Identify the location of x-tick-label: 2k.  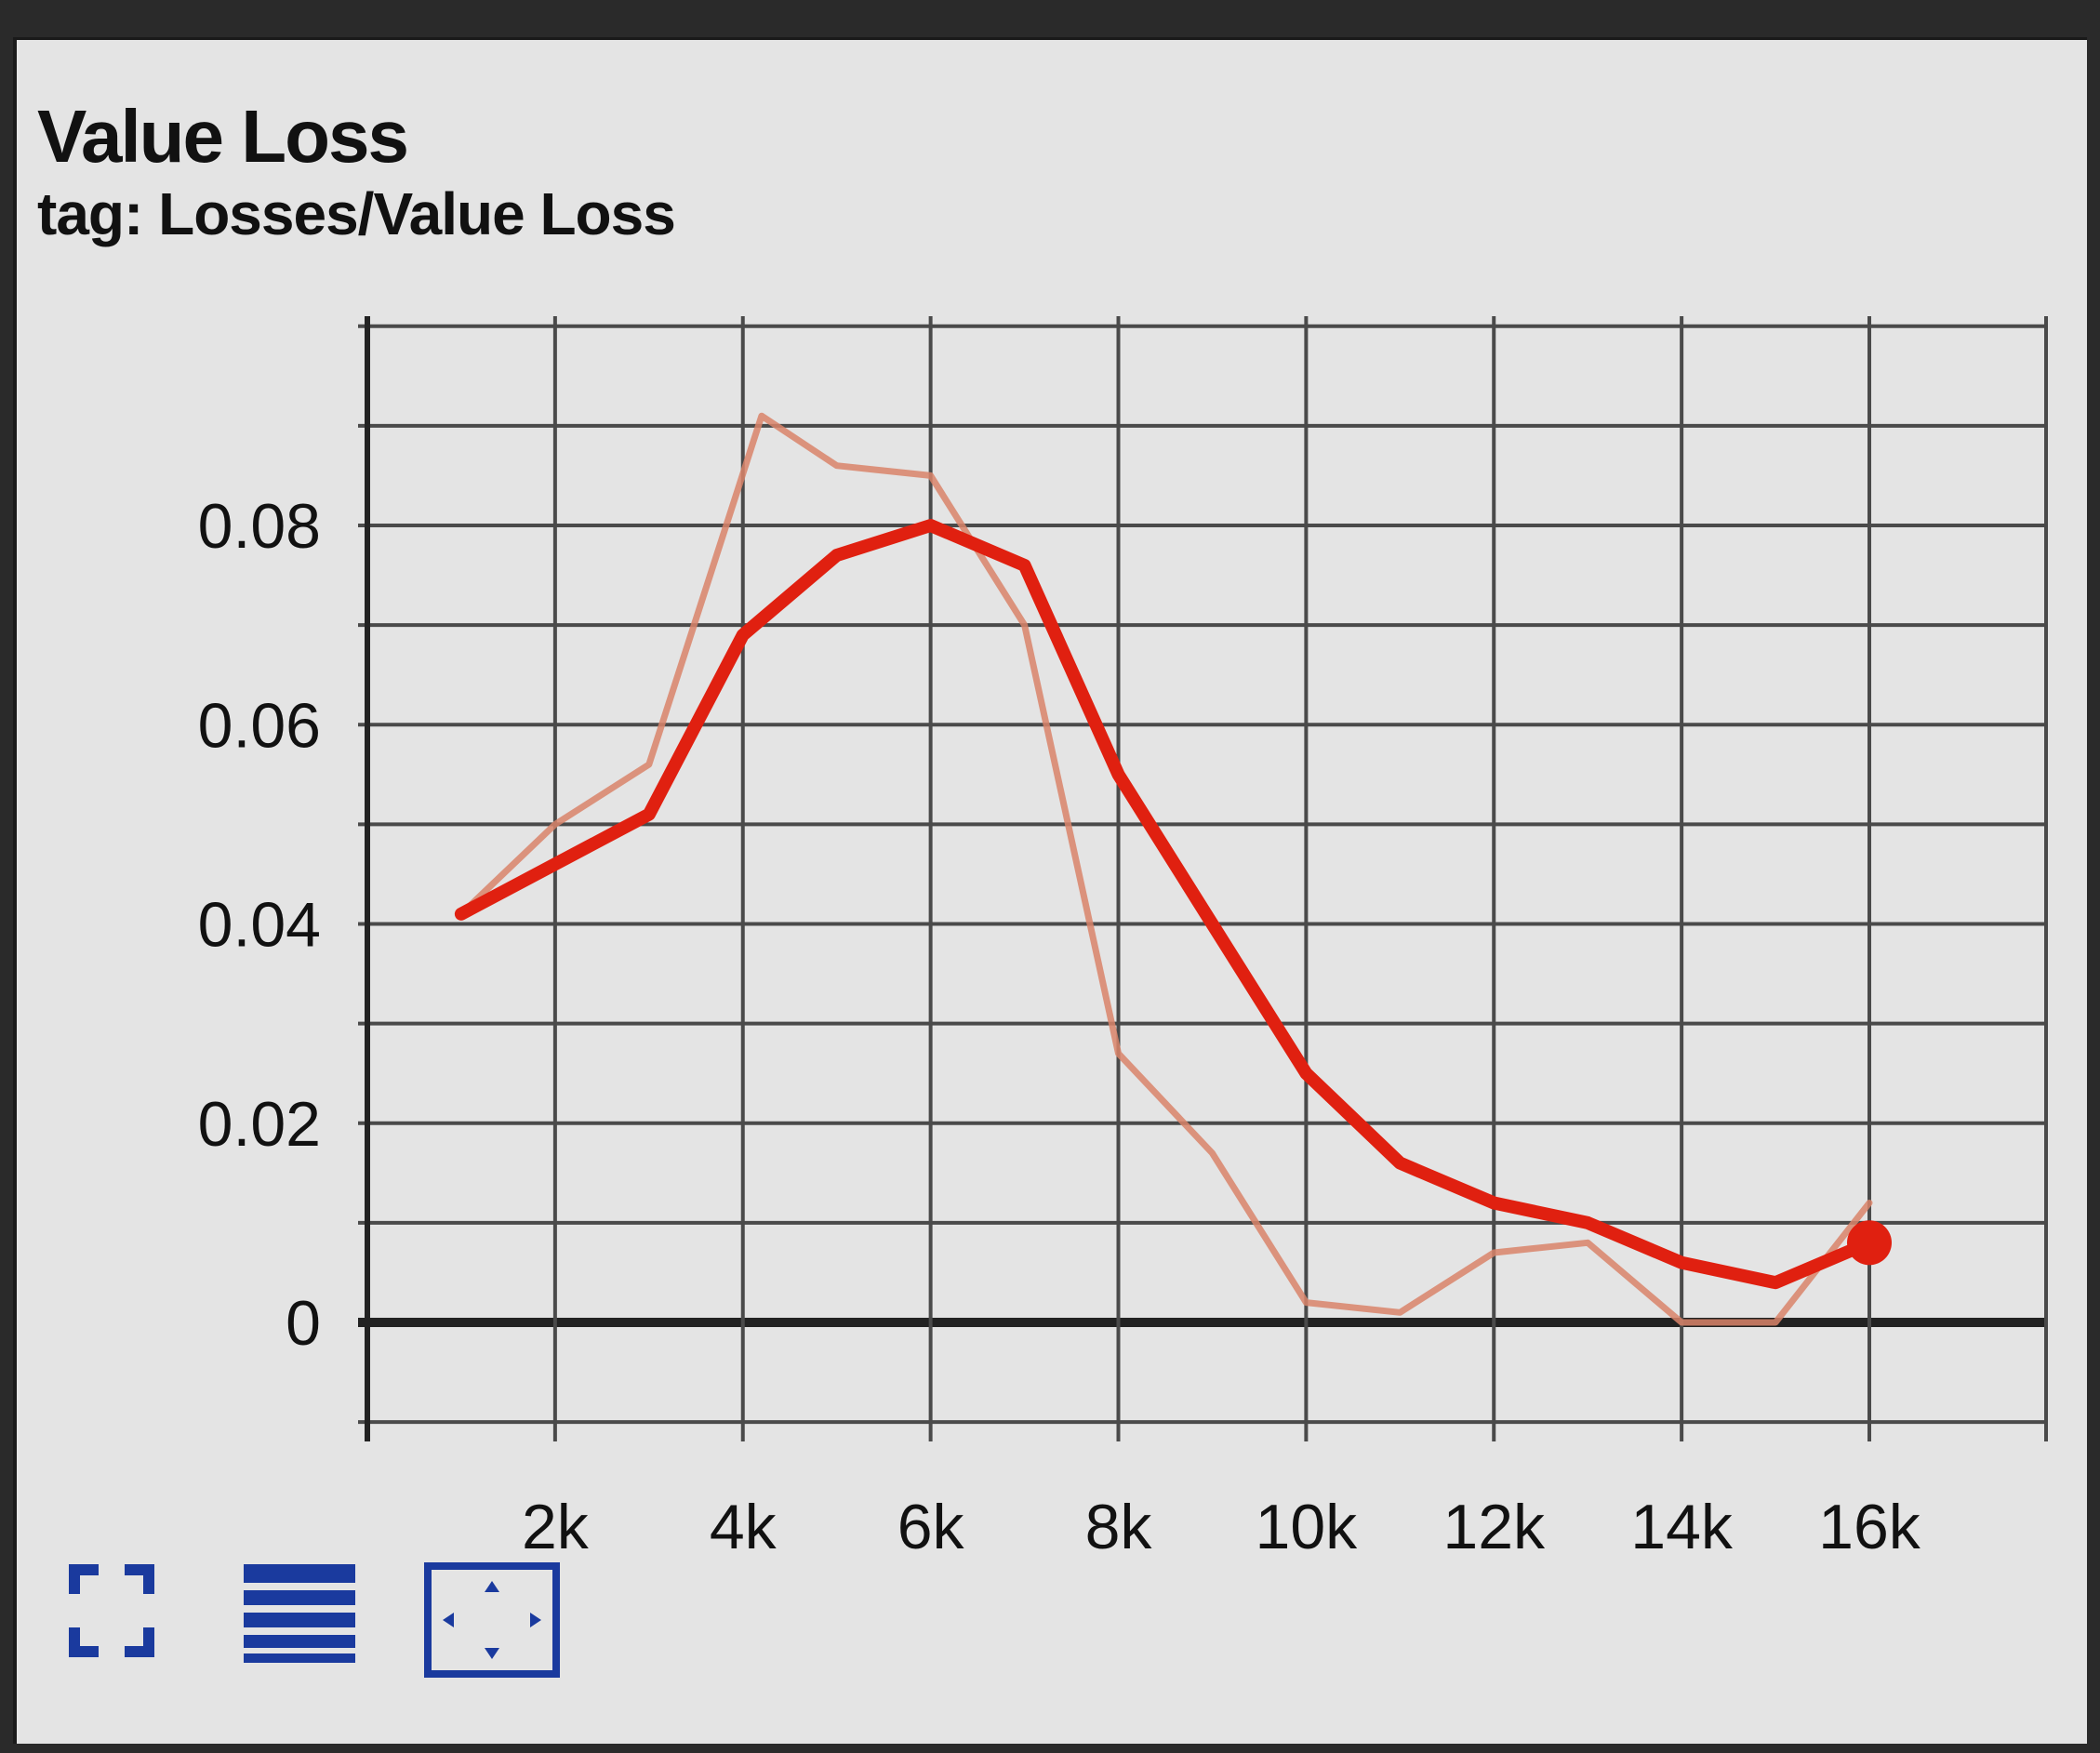
(556, 1527).